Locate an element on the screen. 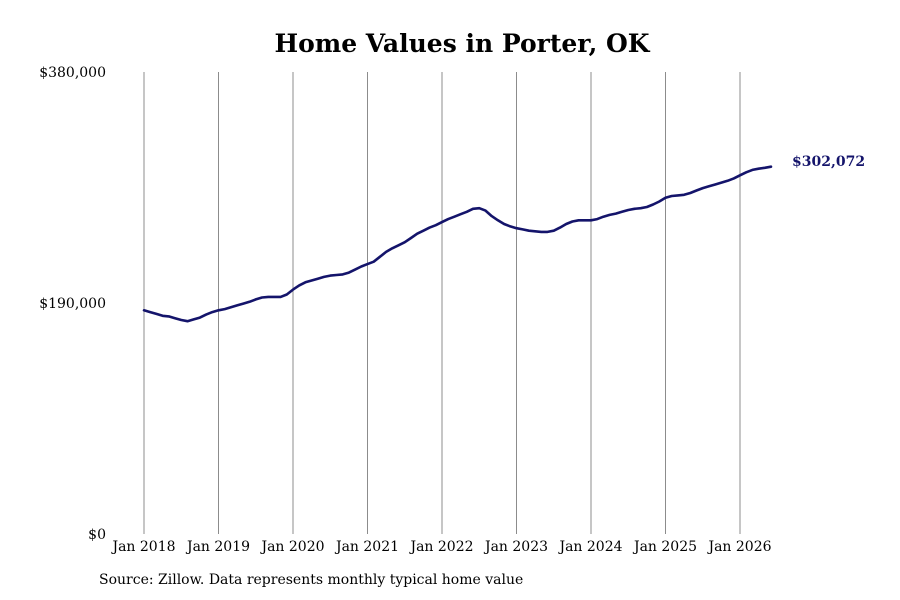 Image resolution: width=900 pixels, height=600 pixels. x-tick-label: Jan 2019 is located at coordinates (217, 547).